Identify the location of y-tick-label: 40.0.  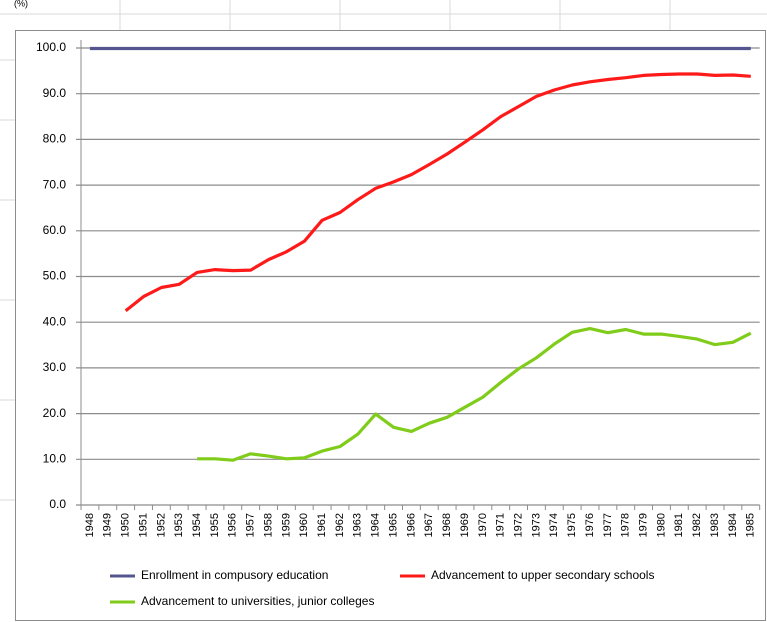
(55, 321).